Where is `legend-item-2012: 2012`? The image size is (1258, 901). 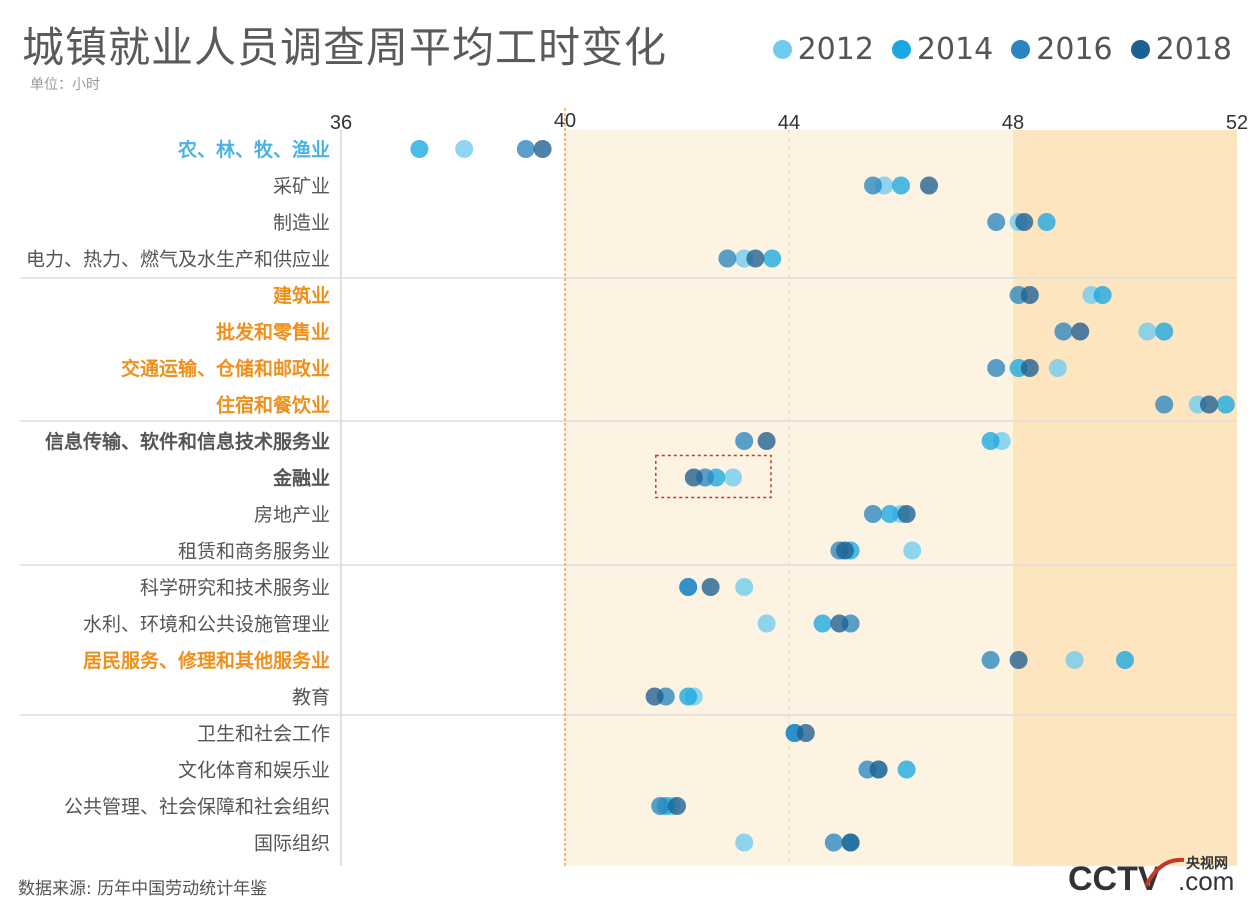
legend-item-2012: 2012 is located at coordinates (823, 49).